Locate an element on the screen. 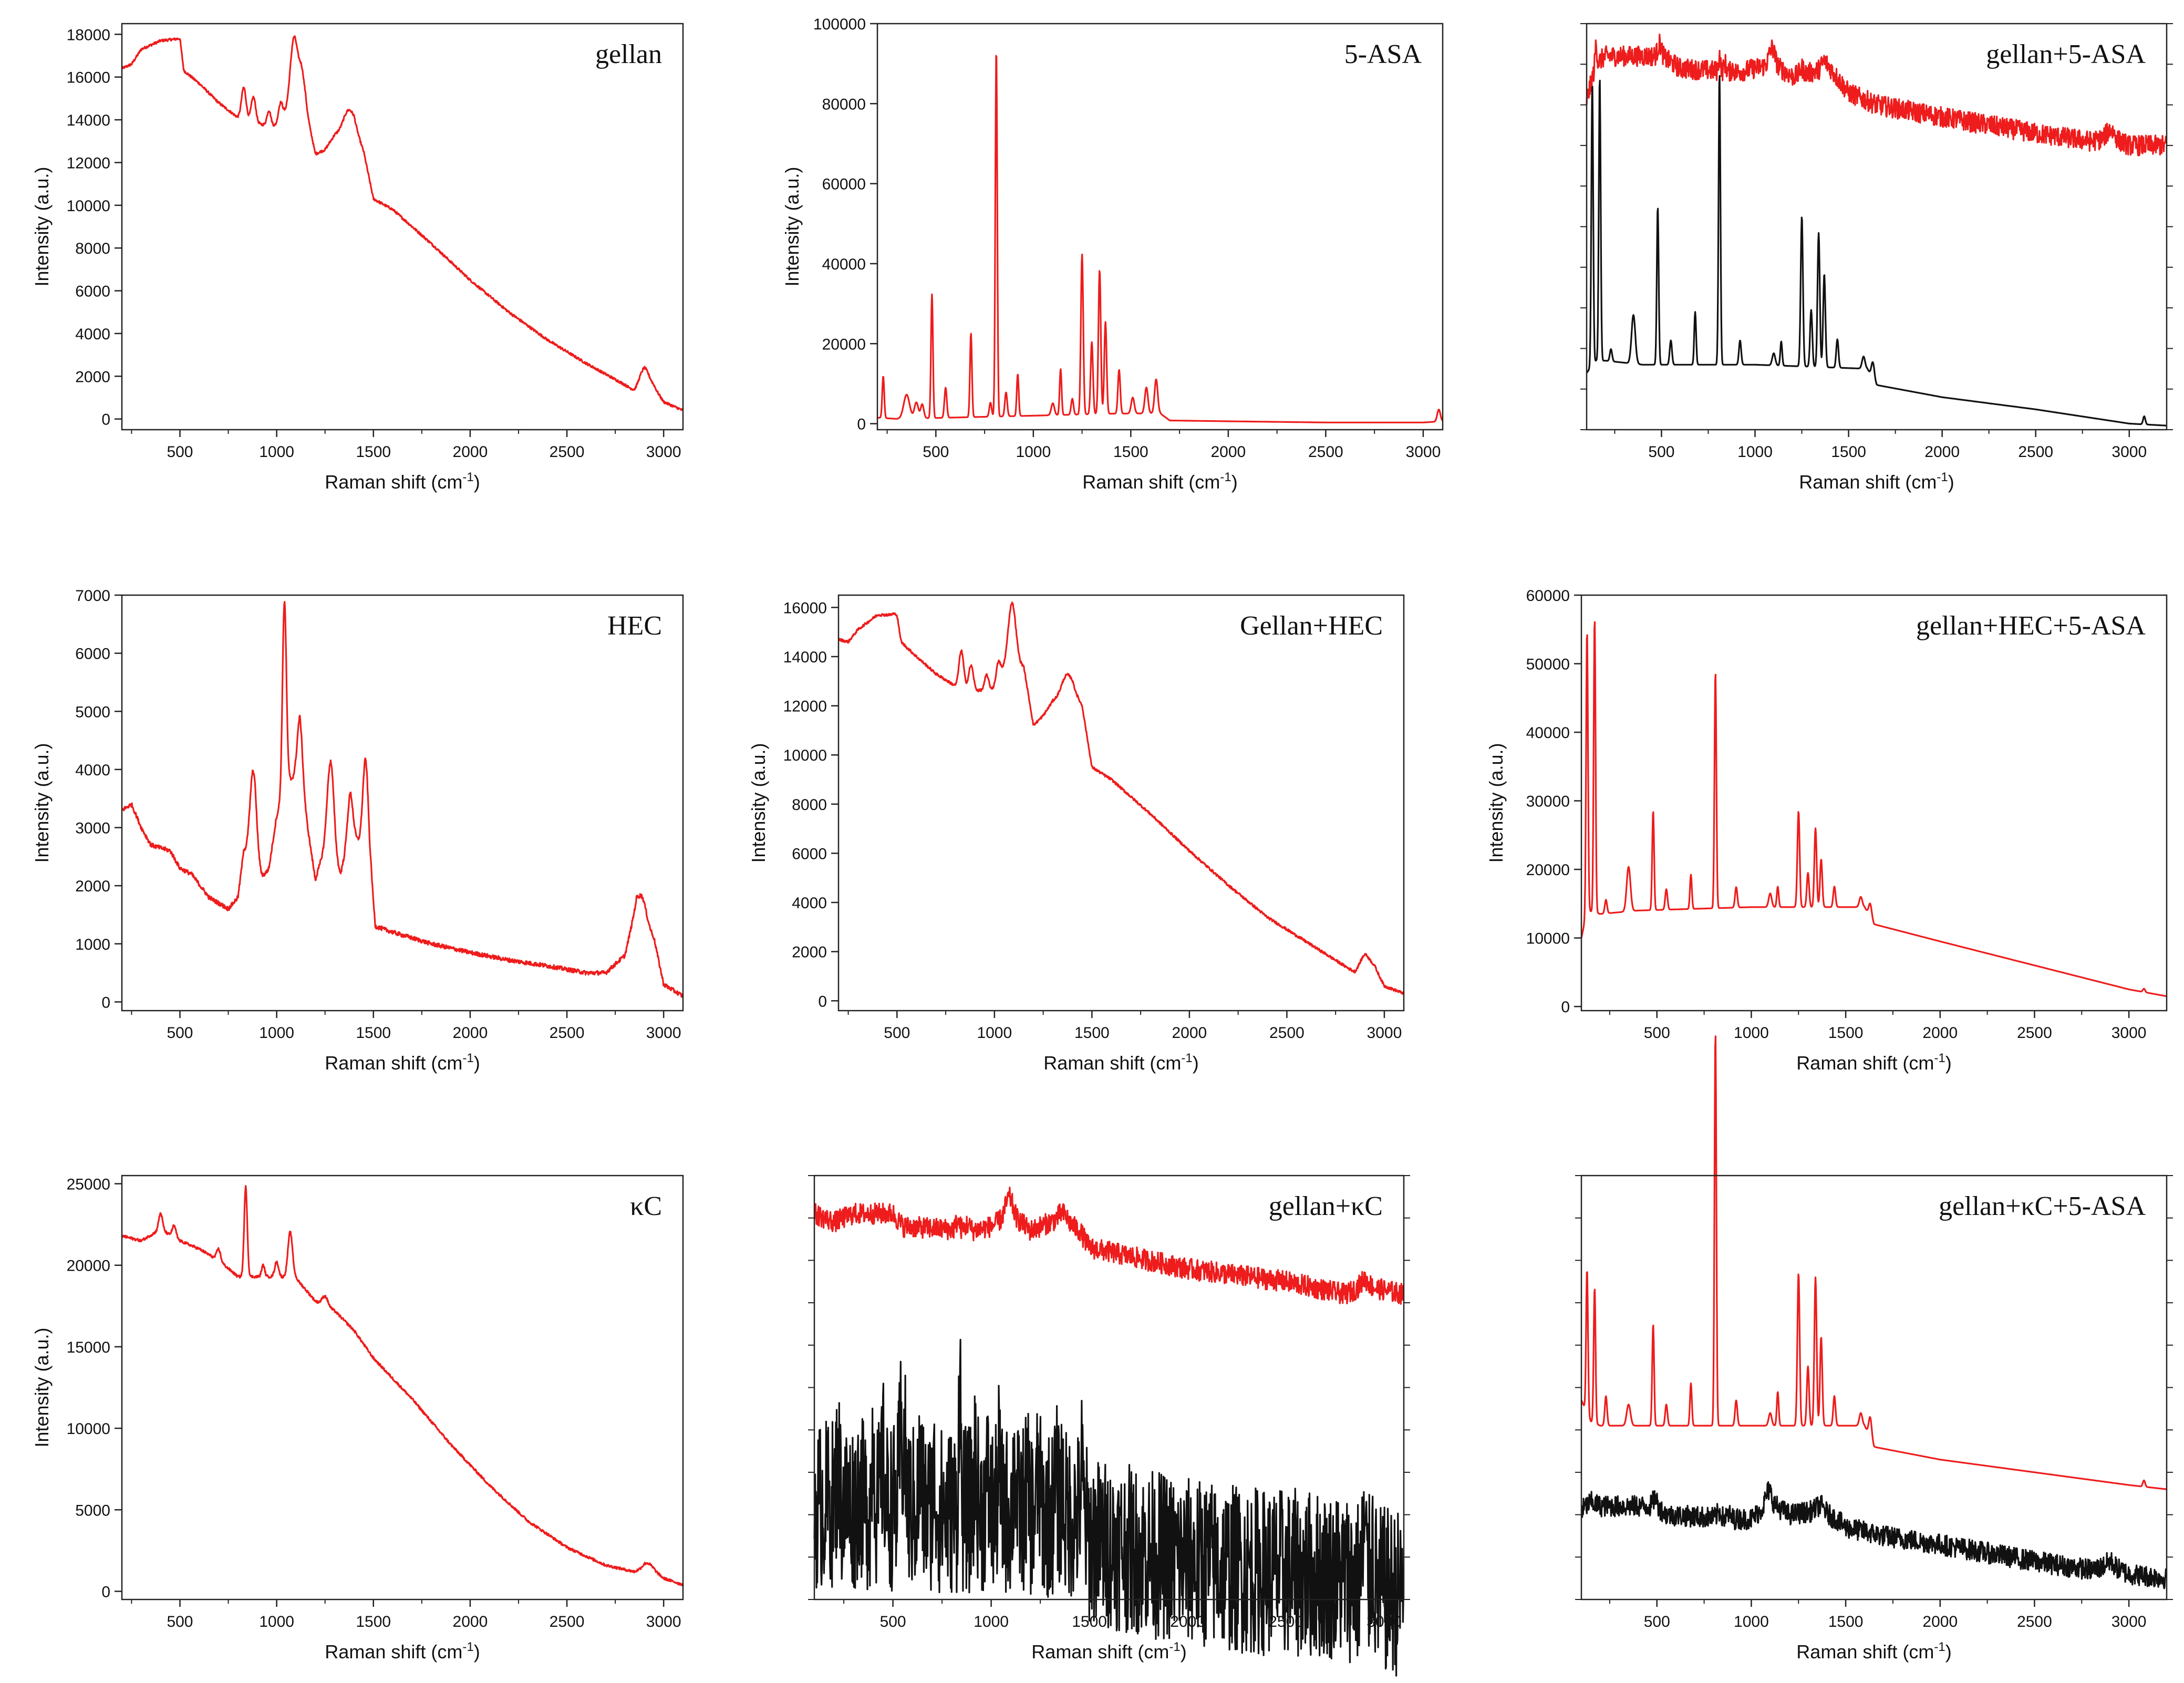 Image resolution: width=2184 pixels, height=1683 pixels. y-tick-label: 50000 is located at coordinates (1548, 664).